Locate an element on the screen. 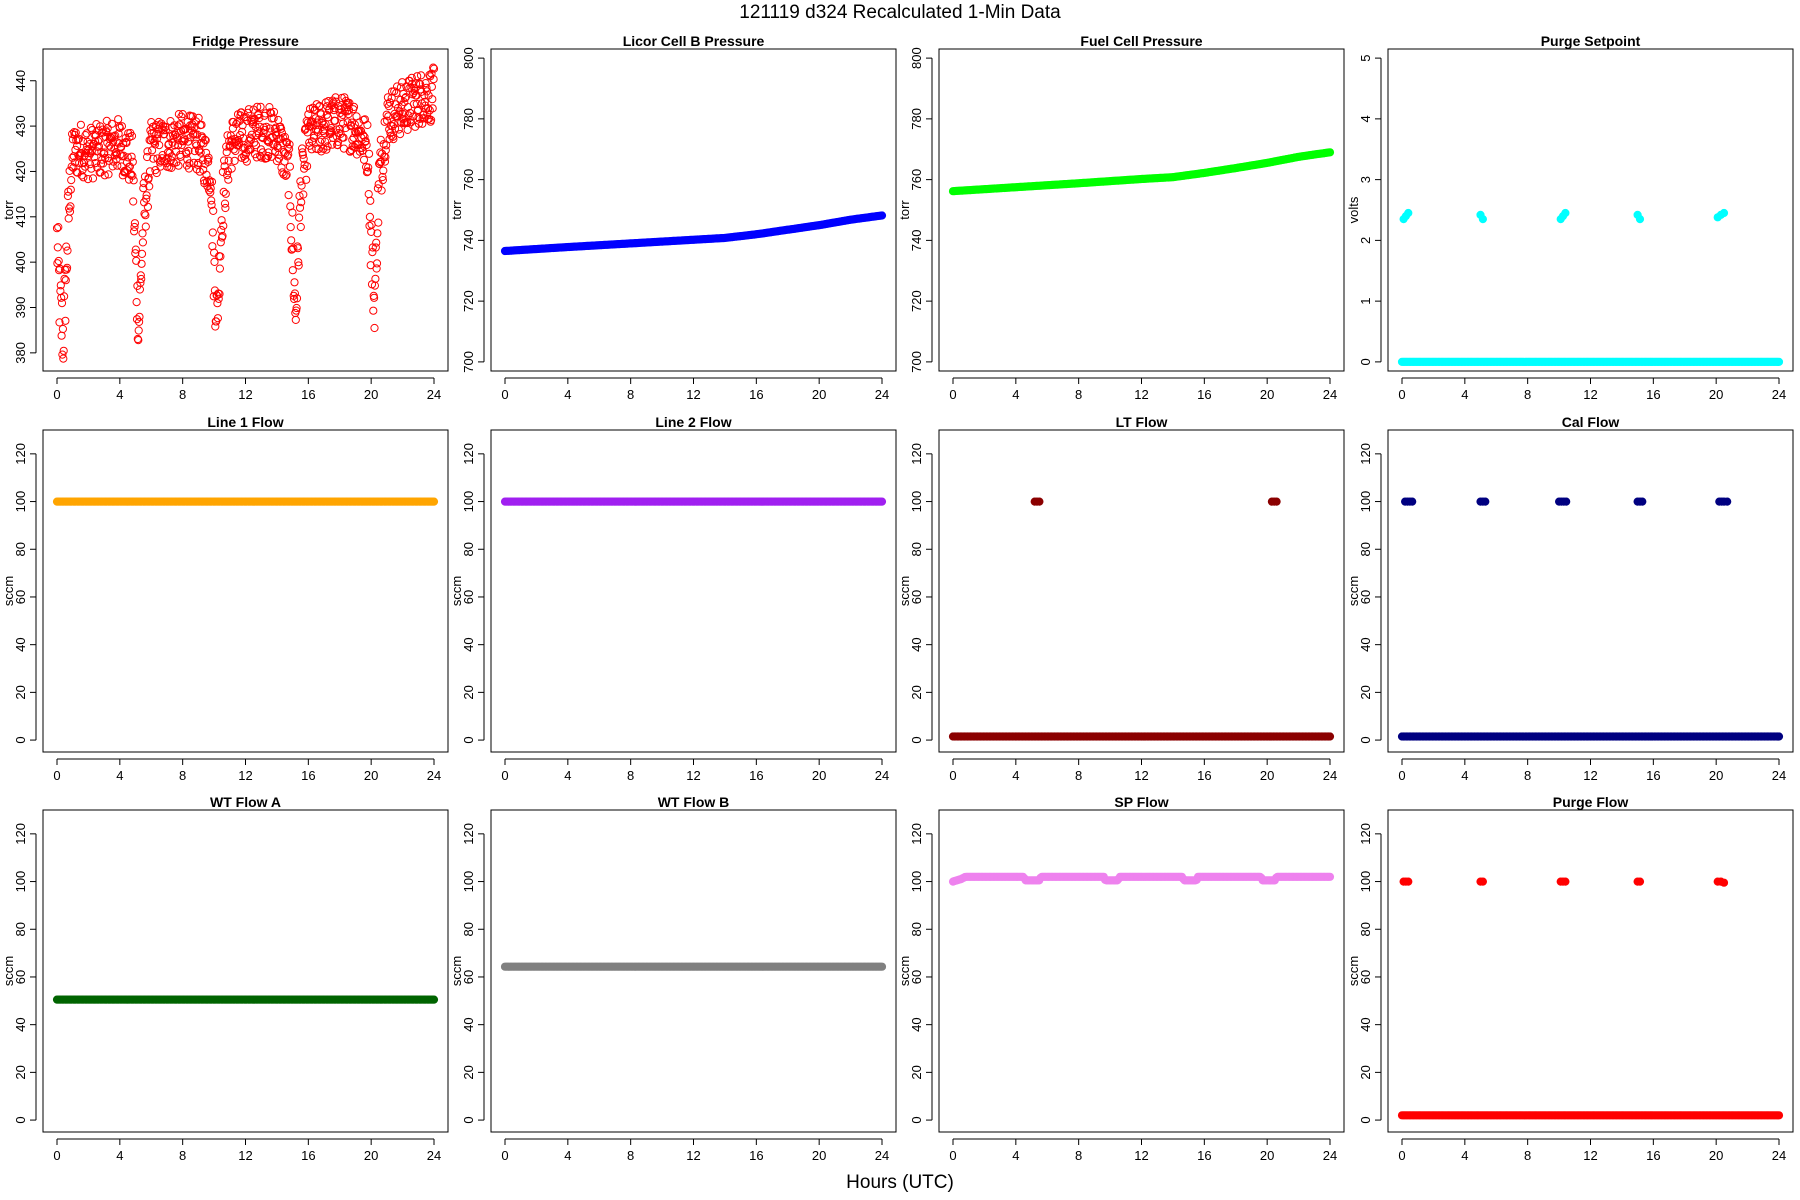 The image size is (1800, 1200). x-tick-label: 16 is located at coordinates (1653, 775).